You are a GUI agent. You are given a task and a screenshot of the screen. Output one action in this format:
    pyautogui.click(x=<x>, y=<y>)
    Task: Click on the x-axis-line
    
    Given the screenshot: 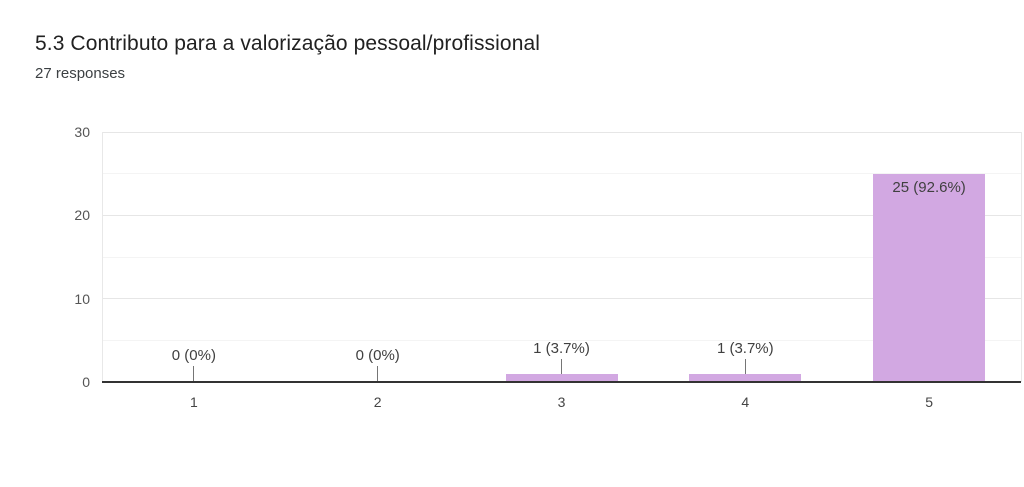 What is the action you would take?
    pyautogui.click(x=561, y=382)
    